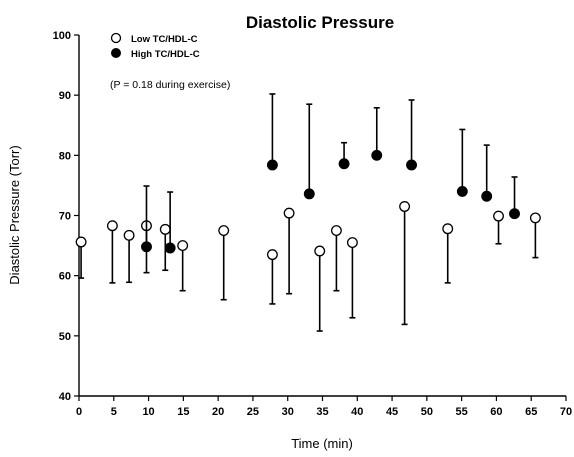 This screenshot has width=574, height=457. Describe the element at coordinates (566, 412) in the screenshot. I see `x-tick-label: 70` at that location.